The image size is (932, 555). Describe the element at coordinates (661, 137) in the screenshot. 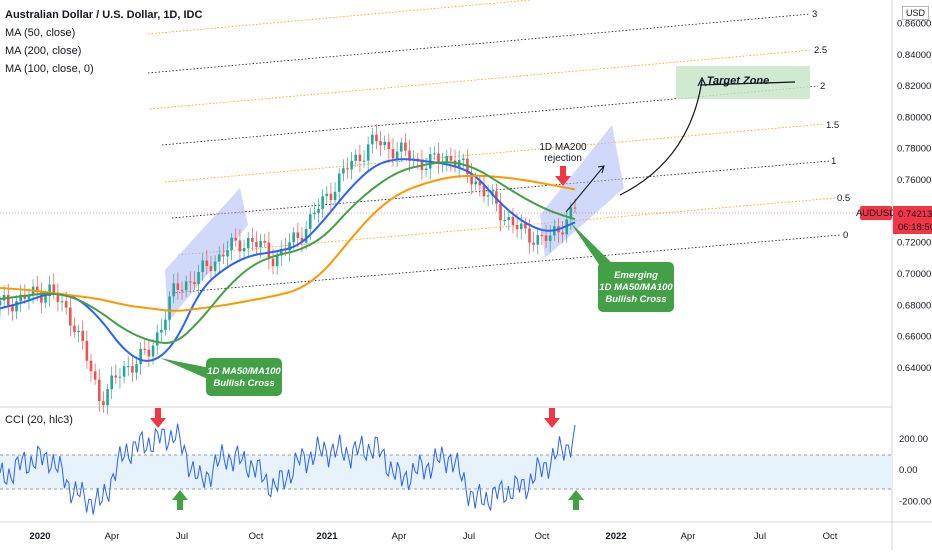

I see `target-curve-arrow` at that location.